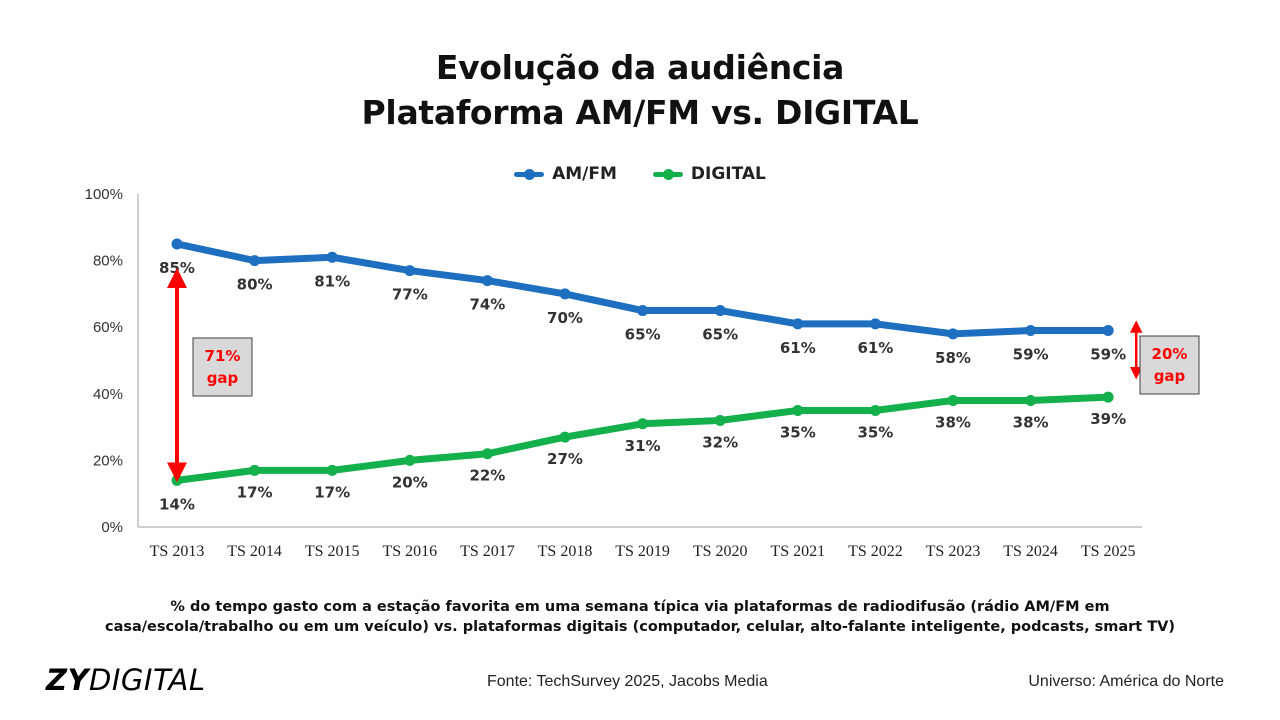 The height and width of the screenshot is (720, 1280). I want to click on logo-bold-text: ZY, so click(68, 680).